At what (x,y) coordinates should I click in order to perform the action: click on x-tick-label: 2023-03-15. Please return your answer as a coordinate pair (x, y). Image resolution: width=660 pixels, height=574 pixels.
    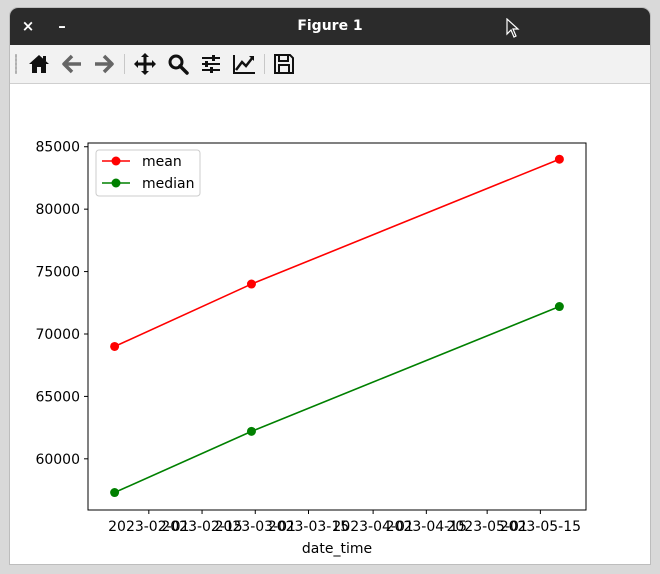
    Looking at the image, I should click on (308, 527).